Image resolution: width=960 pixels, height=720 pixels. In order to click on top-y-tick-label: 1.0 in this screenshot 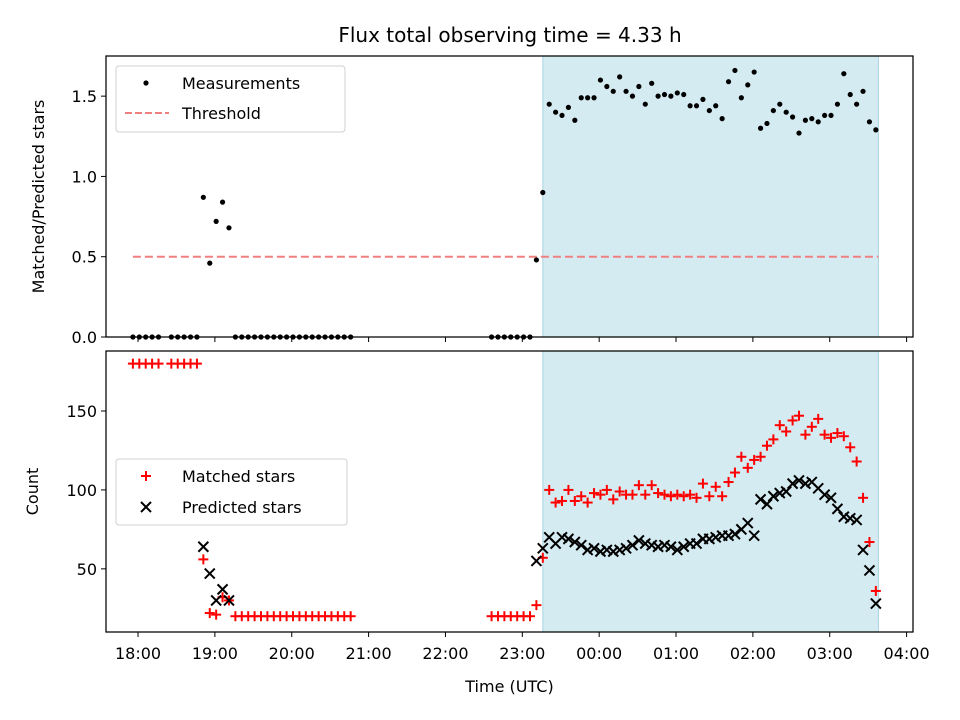, I will do `click(84, 176)`.